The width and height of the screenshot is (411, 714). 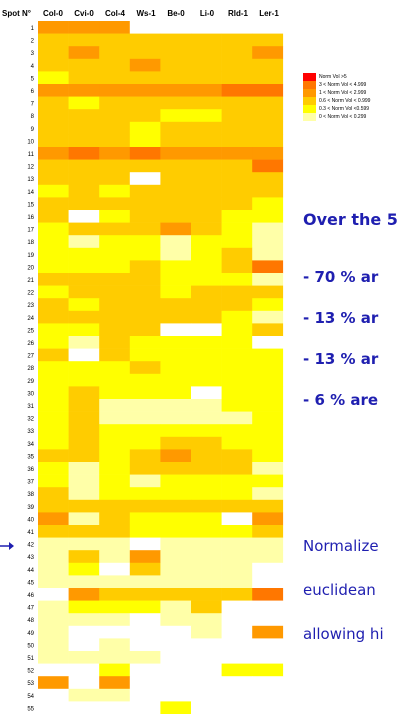 What do you see at coordinates (84, 13) in the screenshot?
I see `column-header: Cvi-0` at bounding box center [84, 13].